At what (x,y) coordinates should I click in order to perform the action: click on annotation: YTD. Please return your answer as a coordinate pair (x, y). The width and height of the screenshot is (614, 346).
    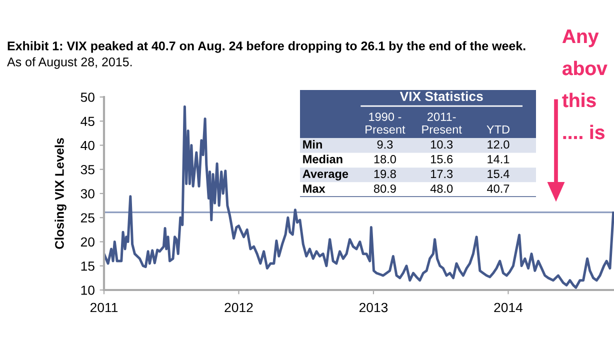
    Looking at the image, I should click on (498, 129).